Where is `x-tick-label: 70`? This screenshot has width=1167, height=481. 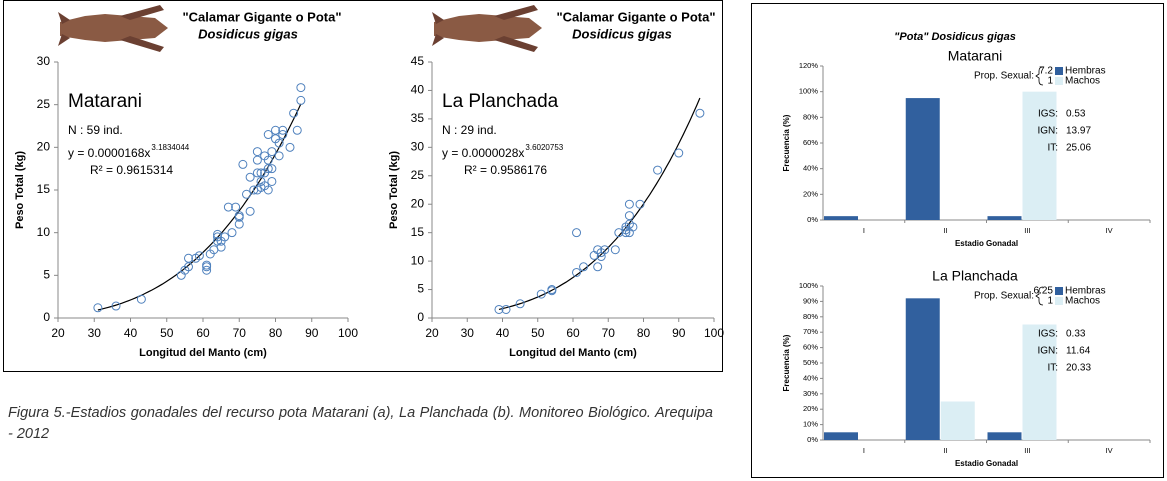 x-tick-label: 70 is located at coordinates (240, 333).